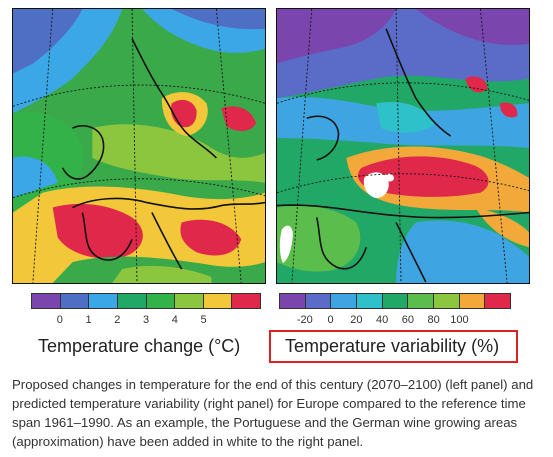 The height and width of the screenshot is (457, 553). What do you see at coordinates (88, 320) in the screenshot?
I see `temperature-change-tick-label: 1` at bounding box center [88, 320].